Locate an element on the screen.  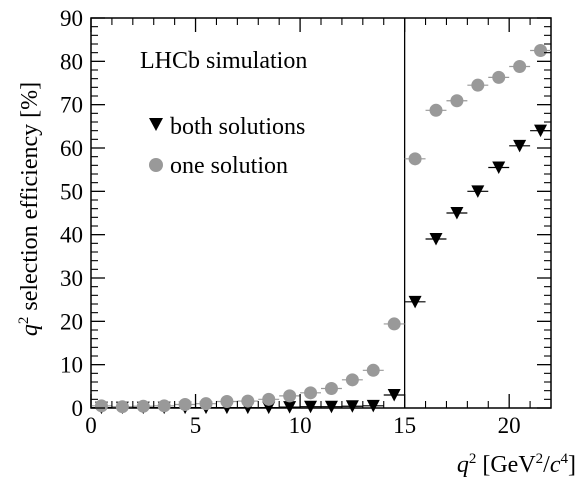
legend-circle-marker is located at coordinates (156, 165).